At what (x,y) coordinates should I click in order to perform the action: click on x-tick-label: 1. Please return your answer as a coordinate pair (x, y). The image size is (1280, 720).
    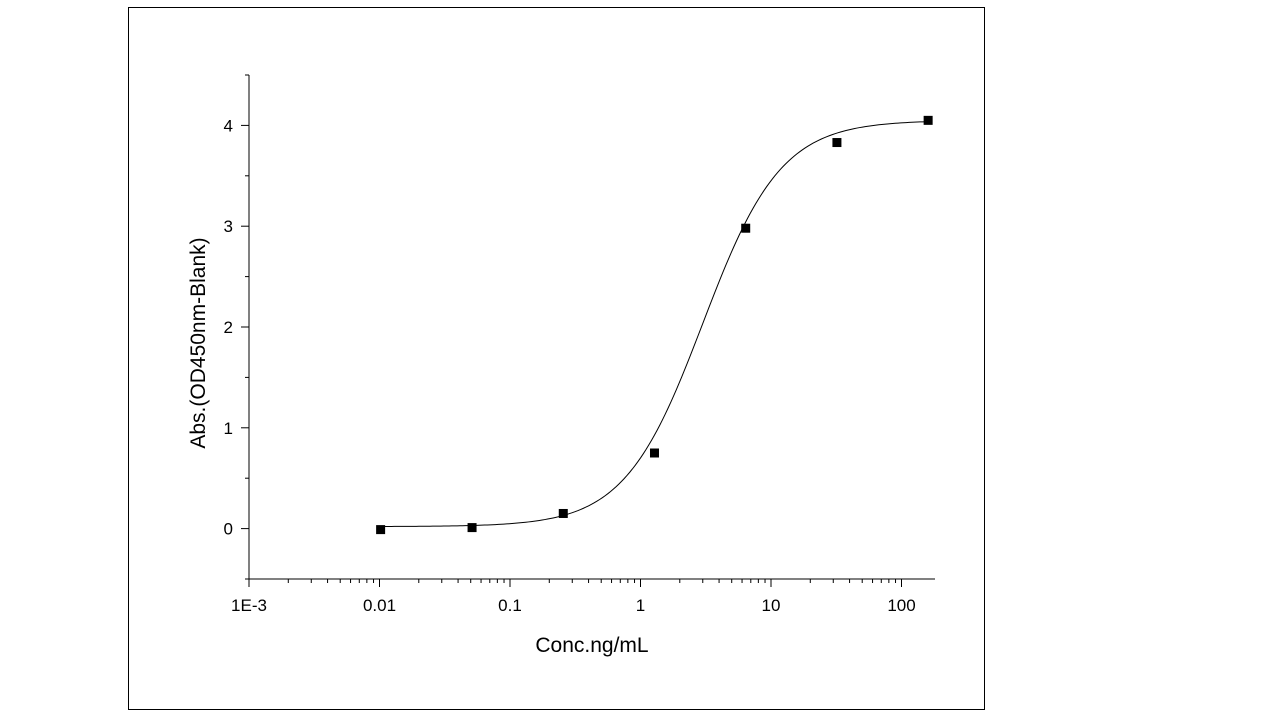
    Looking at the image, I should click on (640, 605).